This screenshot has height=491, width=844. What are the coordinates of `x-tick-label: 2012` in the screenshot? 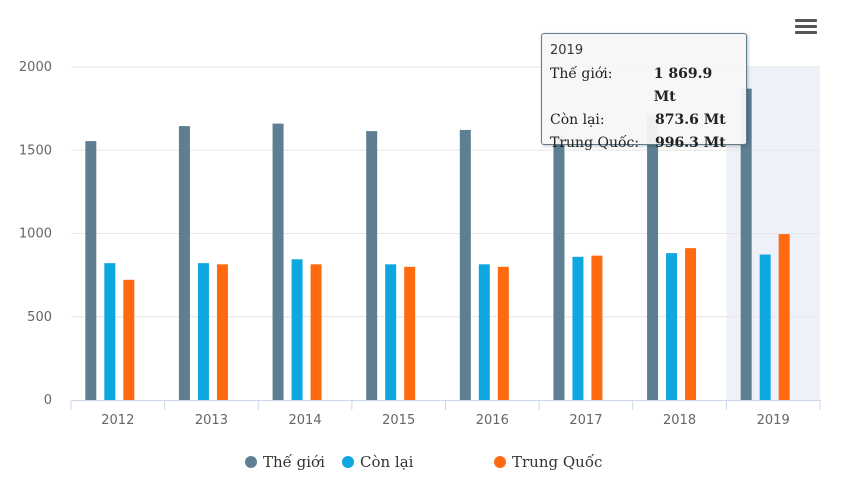 It's located at (117, 420).